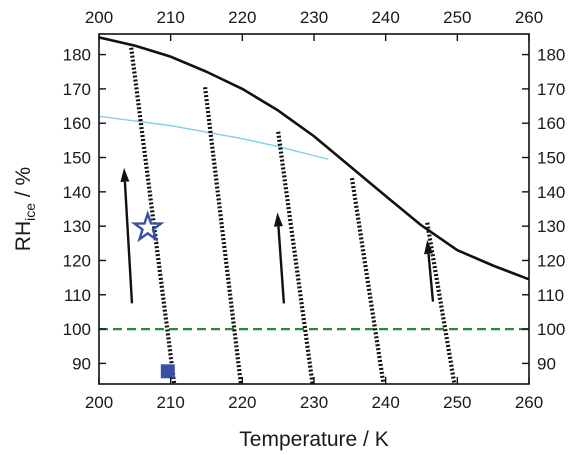  I want to click on y-axis-label-main: RH, so click(23, 236).